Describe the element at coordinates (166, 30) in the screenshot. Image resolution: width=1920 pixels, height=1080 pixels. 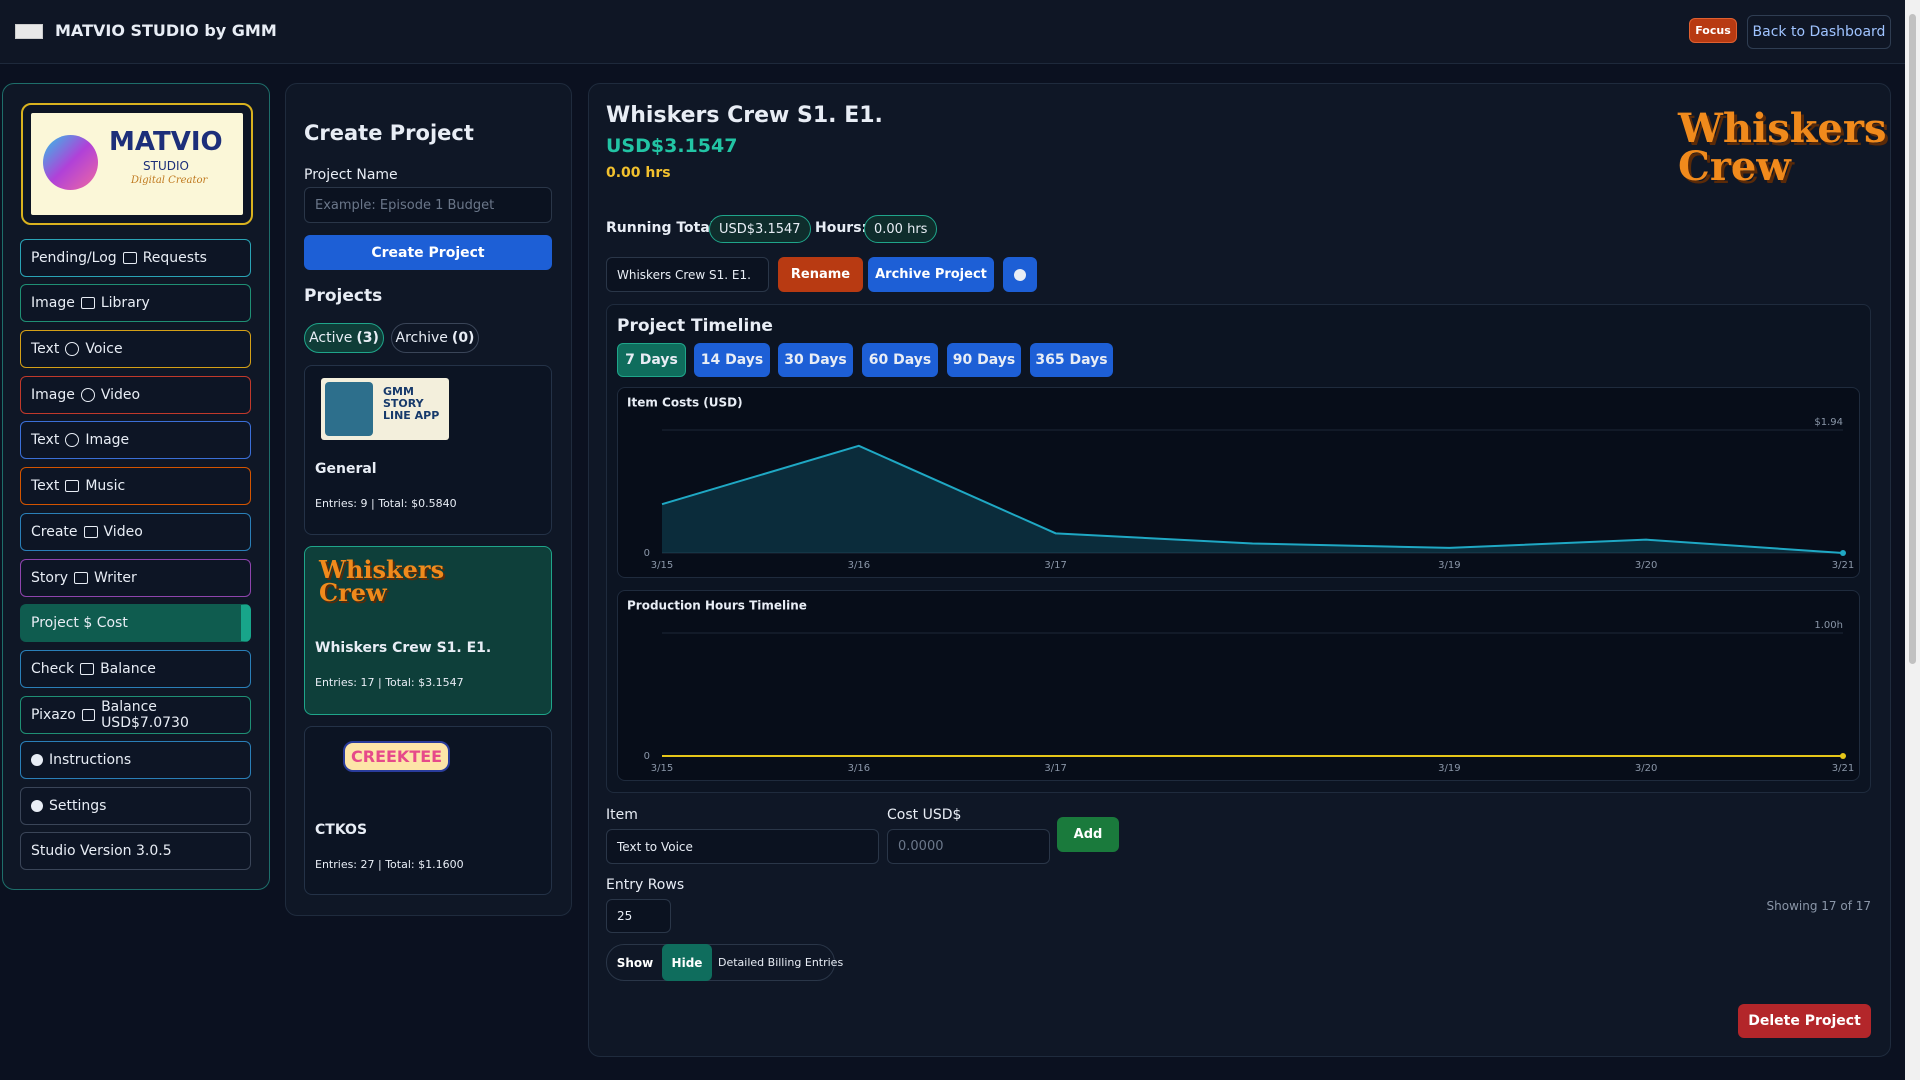
I see `brand: MATVIO STUDIO by GMM` at that location.